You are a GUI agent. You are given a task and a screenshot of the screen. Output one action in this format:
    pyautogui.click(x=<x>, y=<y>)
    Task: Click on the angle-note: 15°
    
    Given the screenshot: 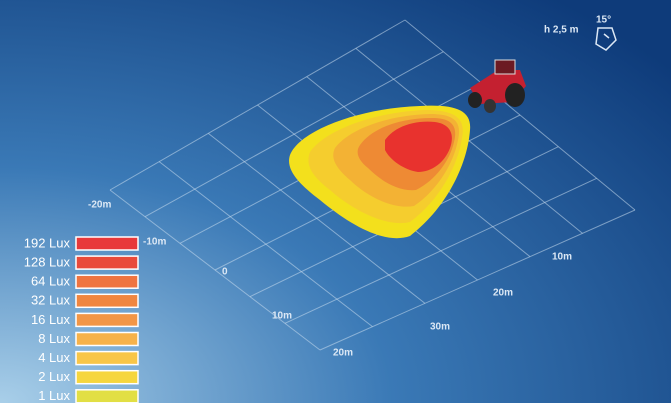 What is the action you would take?
    pyautogui.click(x=603, y=20)
    